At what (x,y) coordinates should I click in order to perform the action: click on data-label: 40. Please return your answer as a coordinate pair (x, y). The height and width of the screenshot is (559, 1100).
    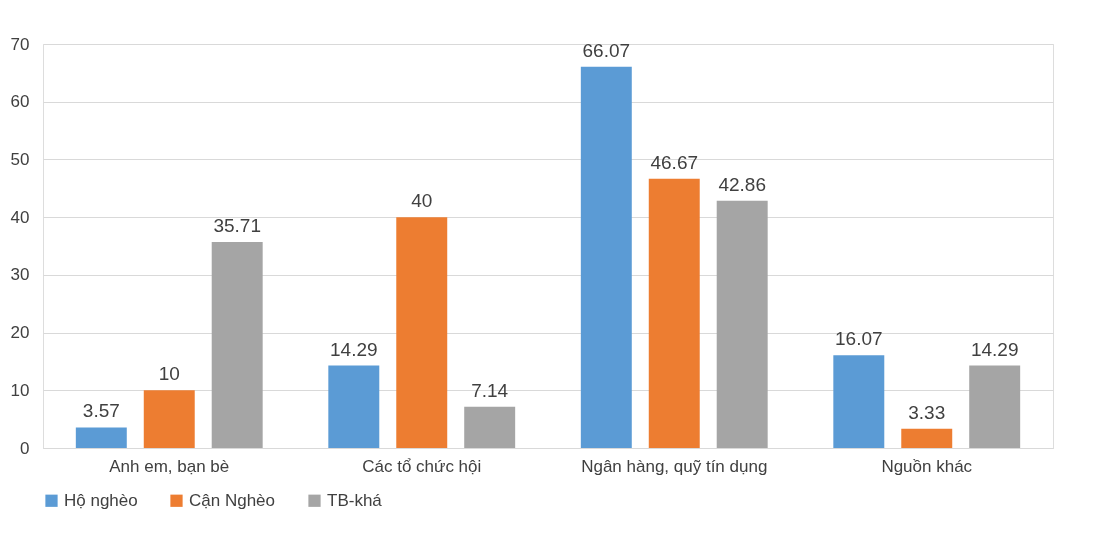
    Looking at the image, I should click on (422, 201).